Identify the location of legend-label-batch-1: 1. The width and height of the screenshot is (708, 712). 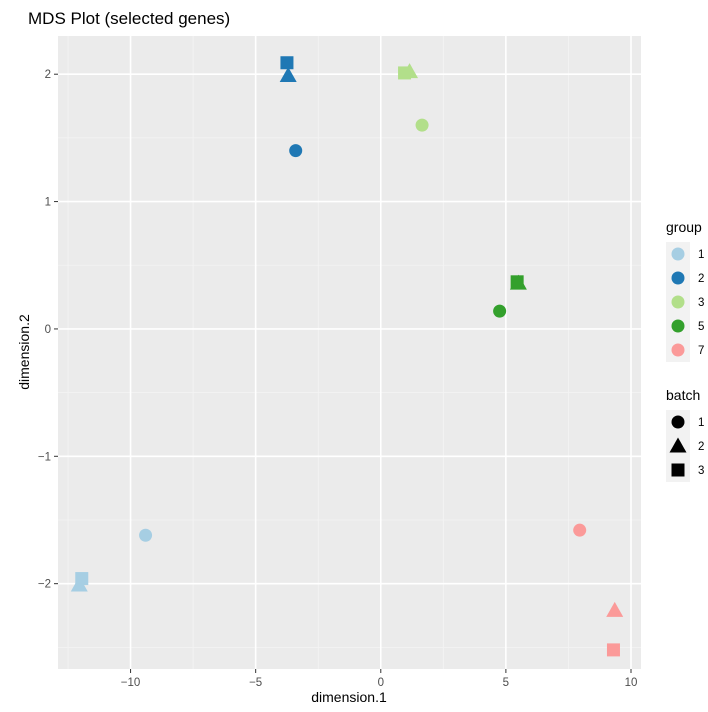
(701, 423).